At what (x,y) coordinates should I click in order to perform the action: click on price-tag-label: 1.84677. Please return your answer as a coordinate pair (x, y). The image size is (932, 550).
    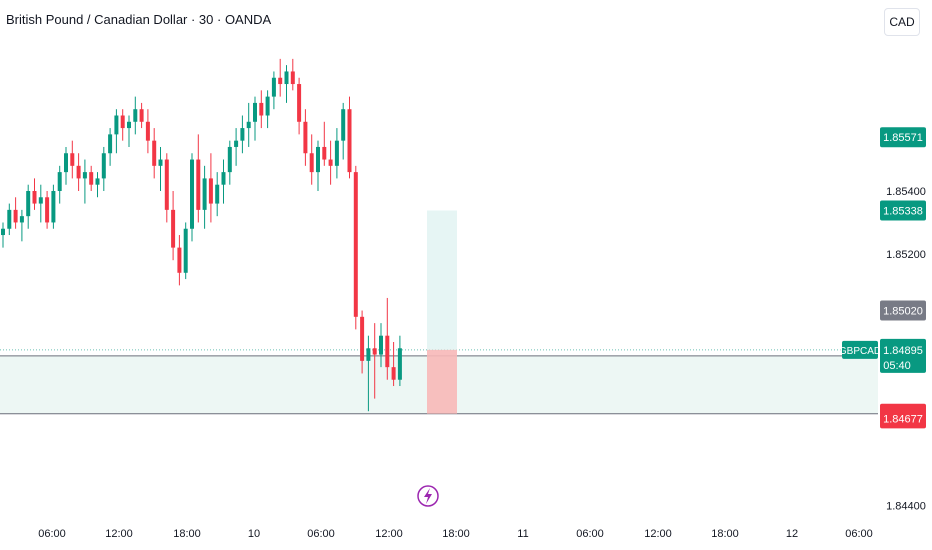
    Looking at the image, I should click on (903, 419).